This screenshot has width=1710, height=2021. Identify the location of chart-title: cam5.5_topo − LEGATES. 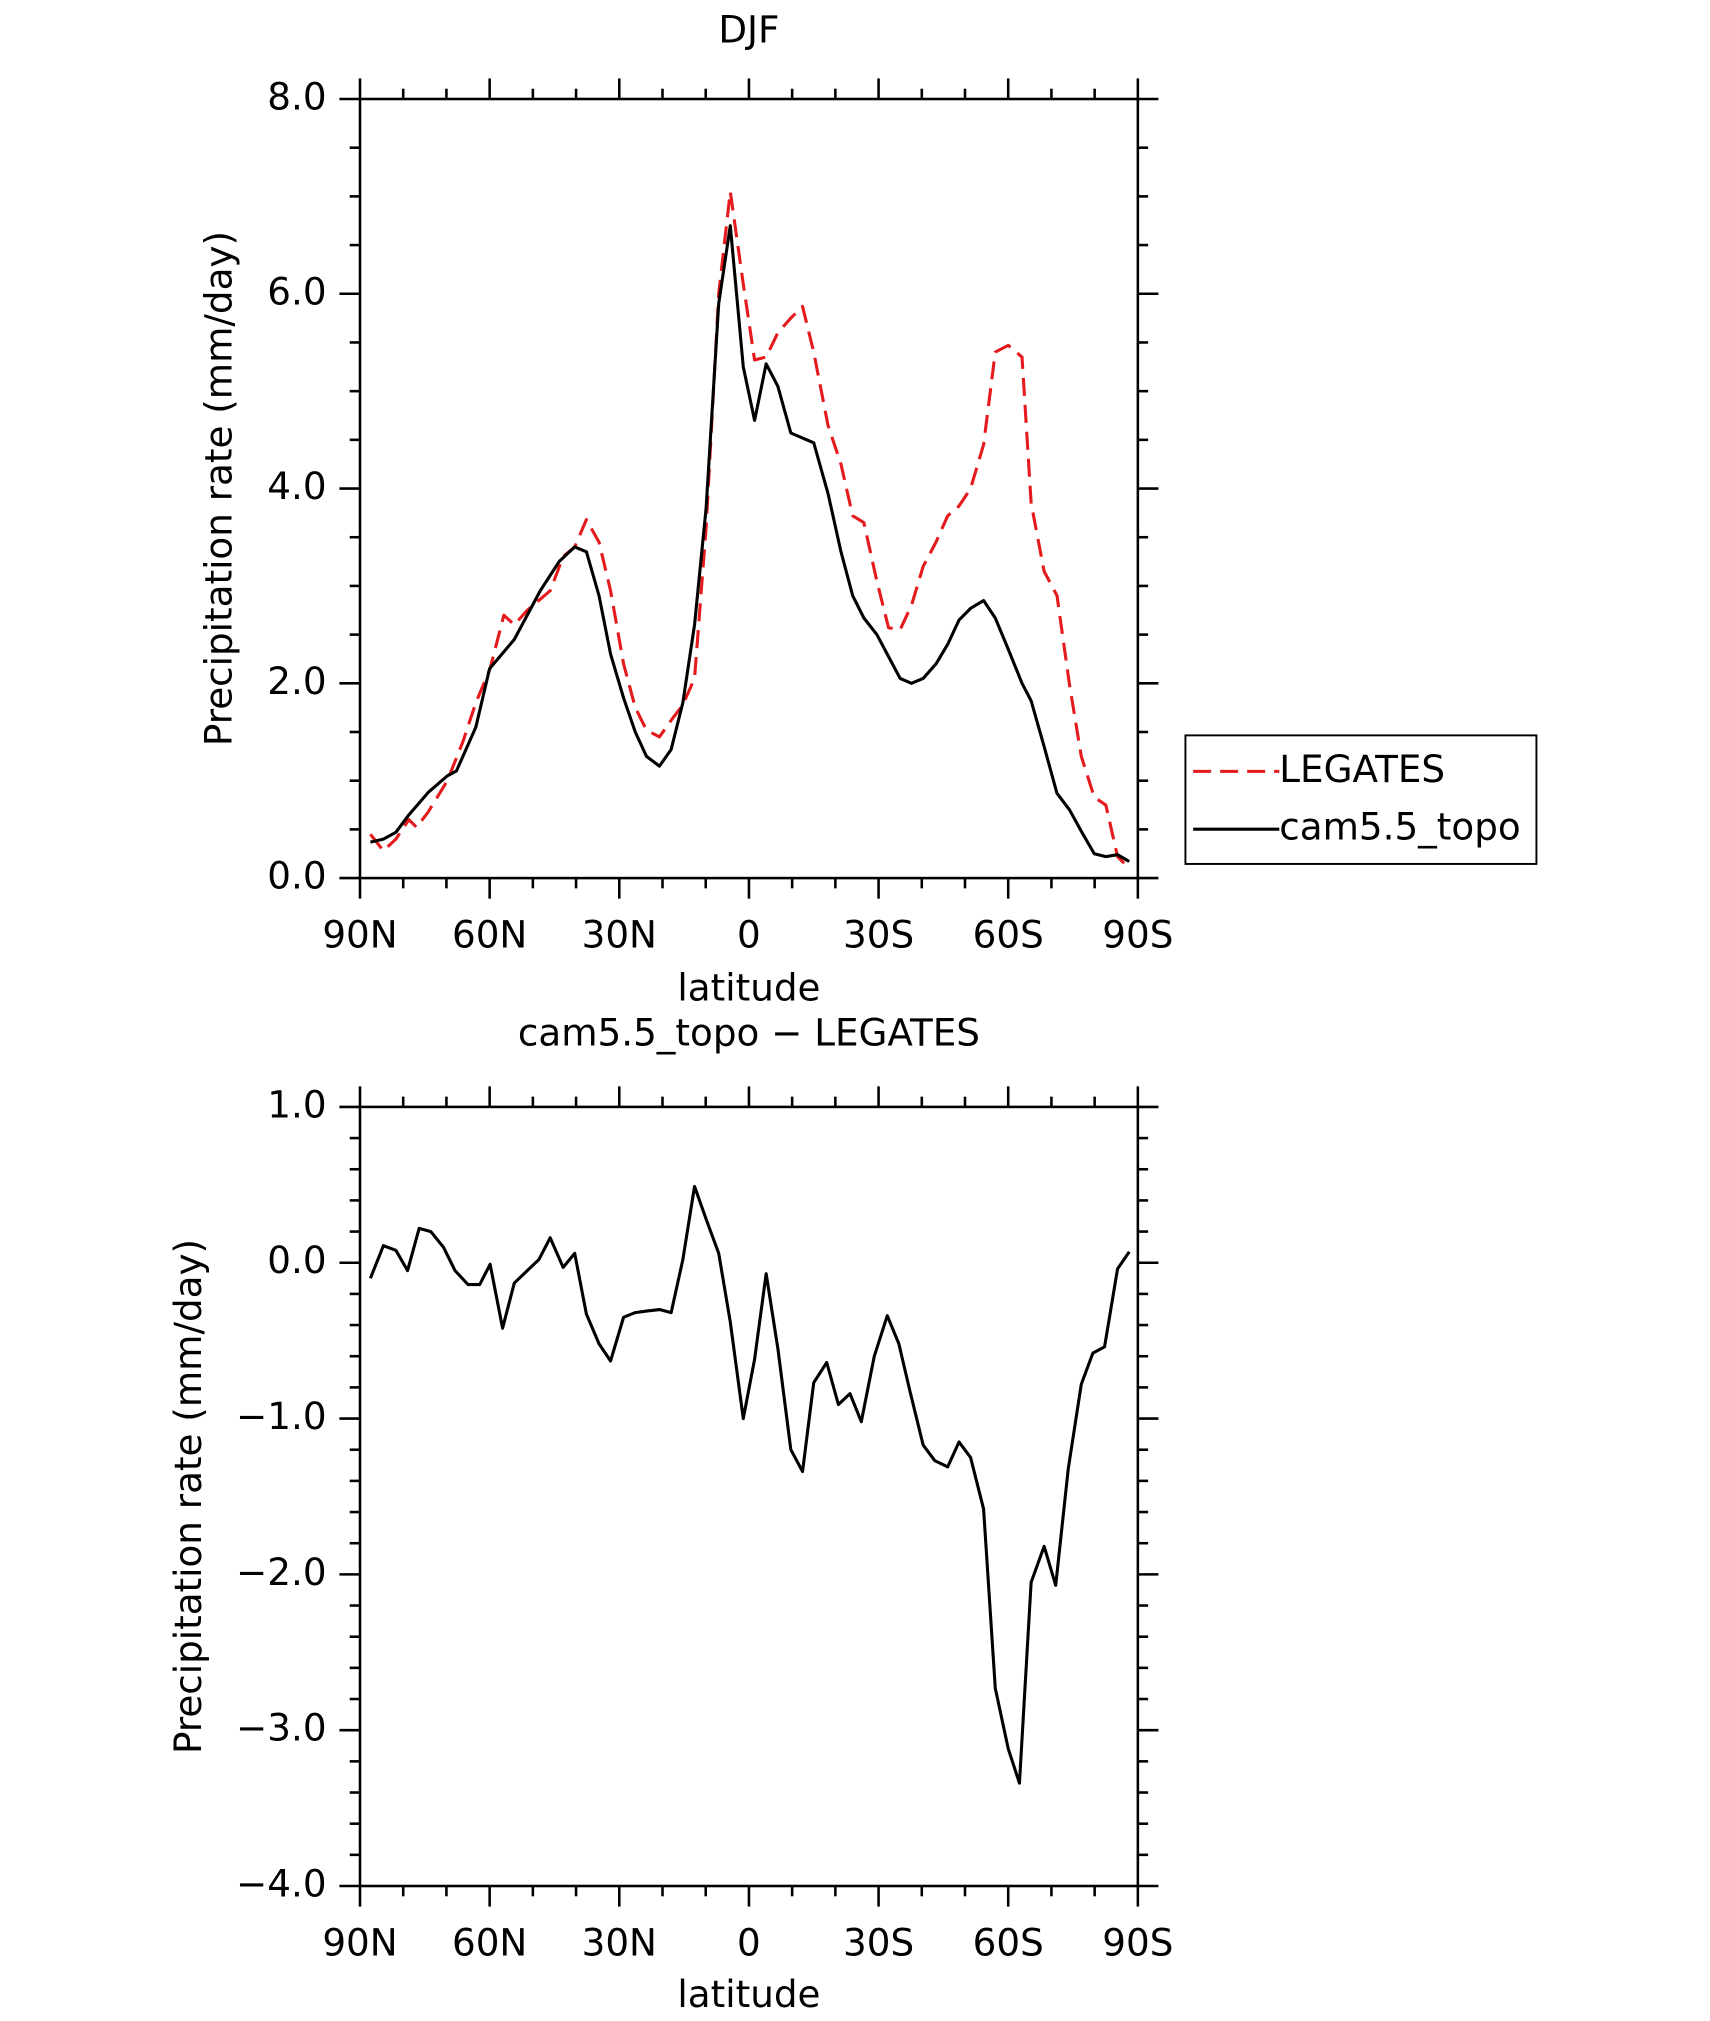
(749, 1032).